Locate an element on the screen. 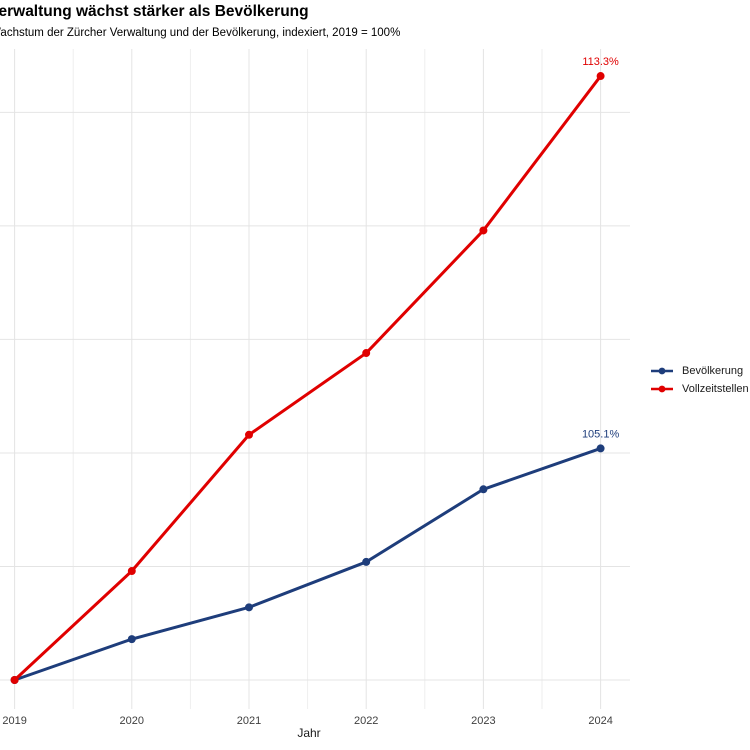 Image resolution: width=750 pixels, height=750 pixels. legend-label: Vollzeitstellen Verwaltung is located at coordinates (716, 389).